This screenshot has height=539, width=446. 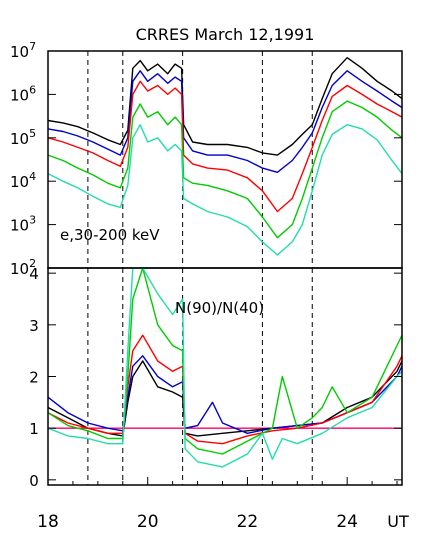 What do you see at coordinates (34, 326) in the screenshot?
I see `bottom-ytick-label-3: 3` at bounding box center [34, 326].